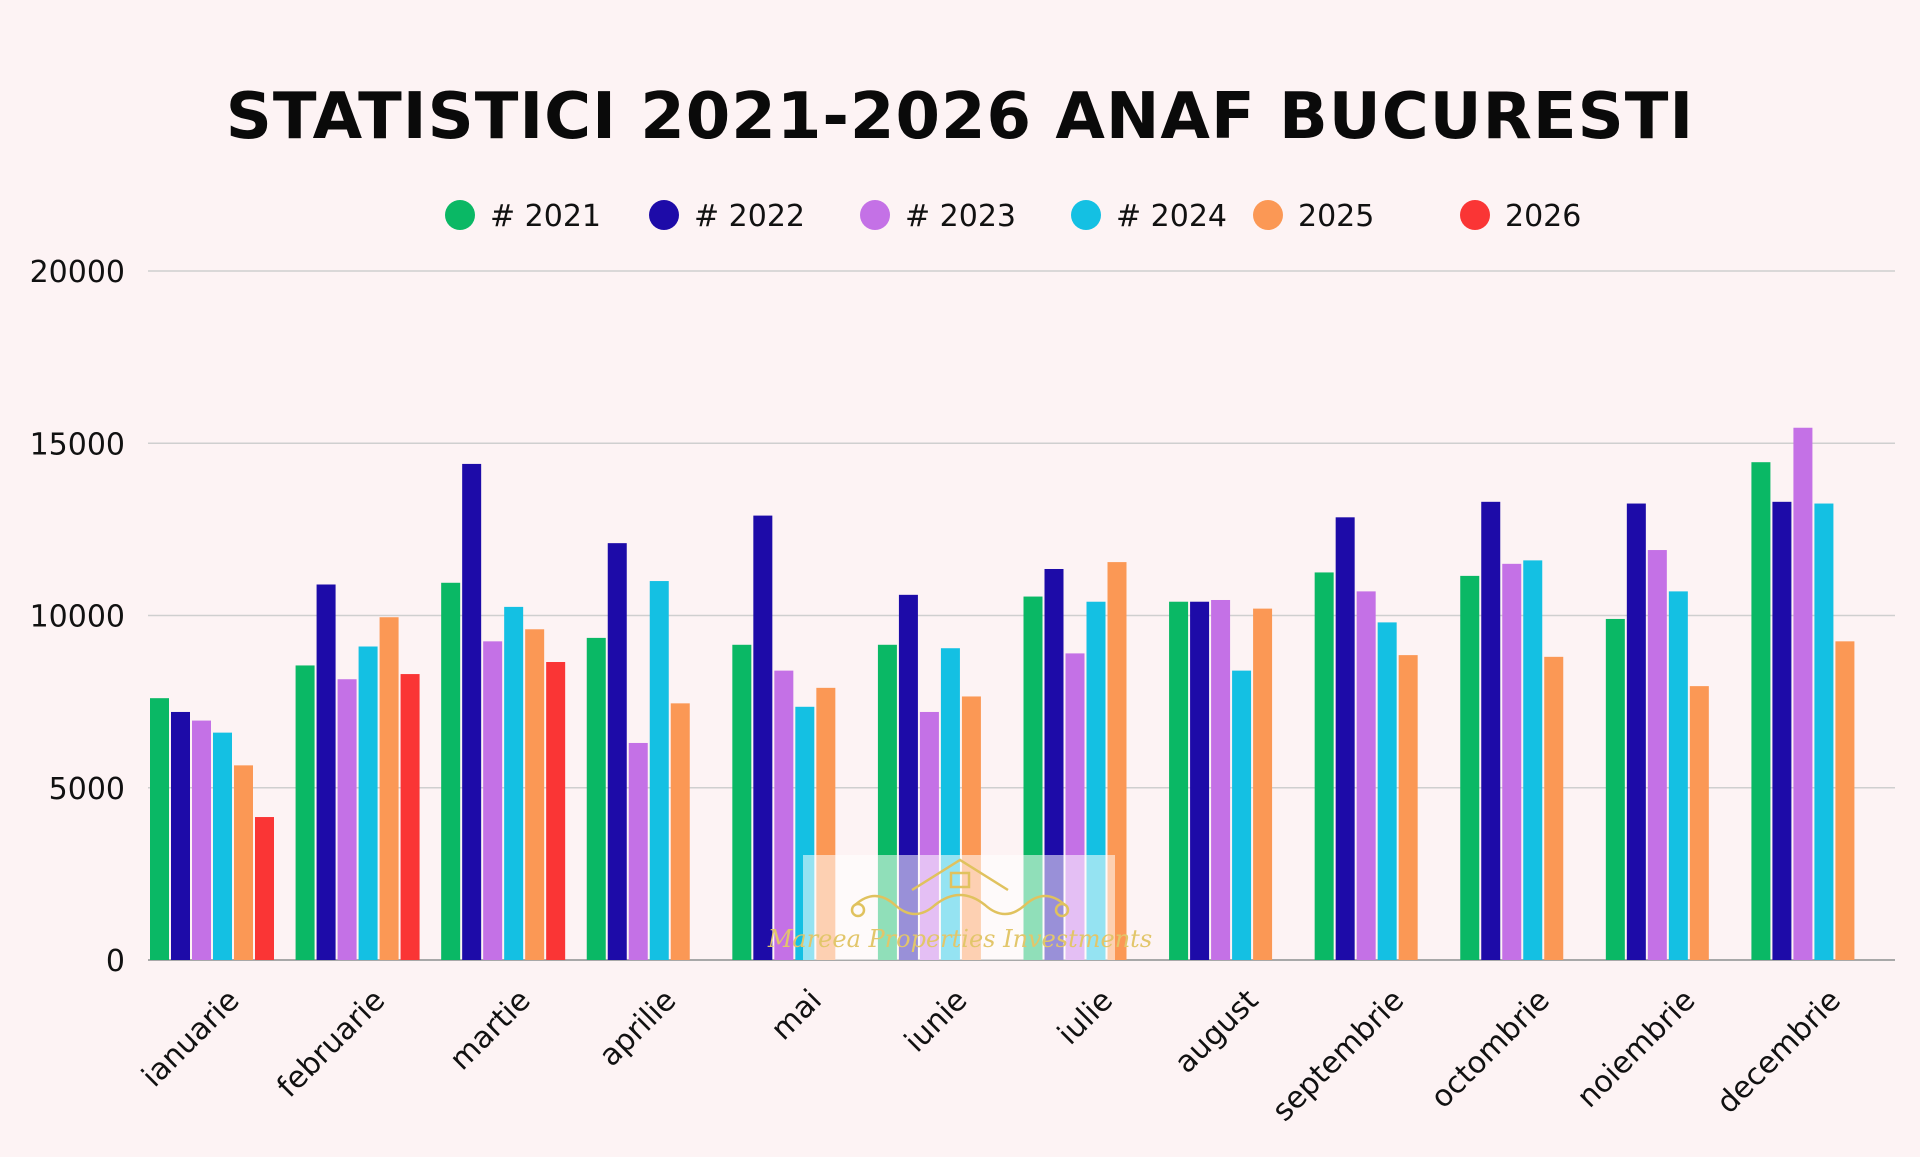  What do you see at coordinates (1490, 1049) in the screenshot?
I see `x-tick-label: octombrie` at bounding box center [1490, 1049].